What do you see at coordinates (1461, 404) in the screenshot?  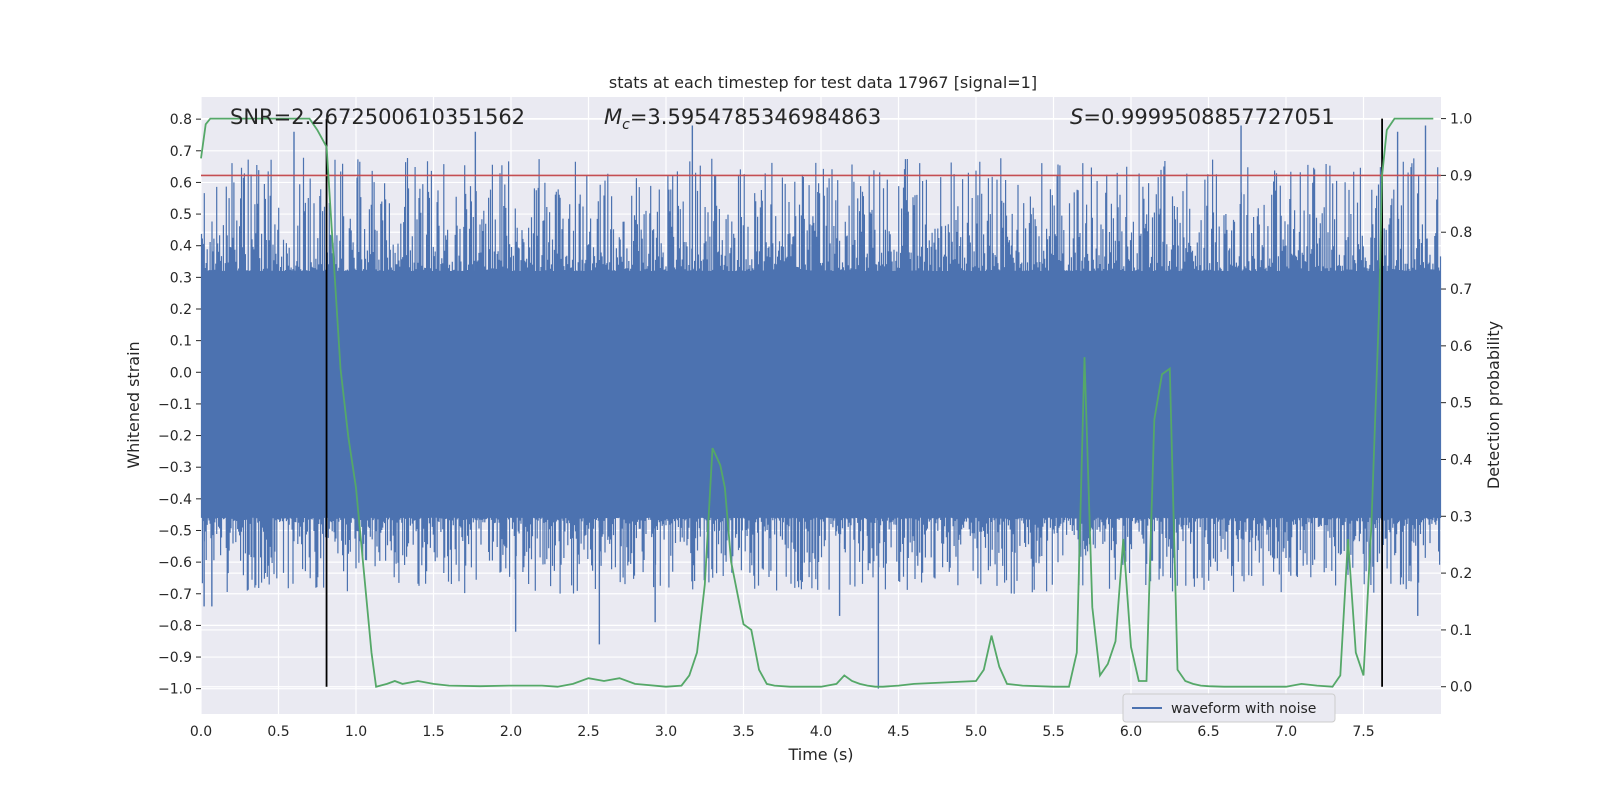 I see `y2-tick-label: 0.5` at bounding box center [1461, 404].